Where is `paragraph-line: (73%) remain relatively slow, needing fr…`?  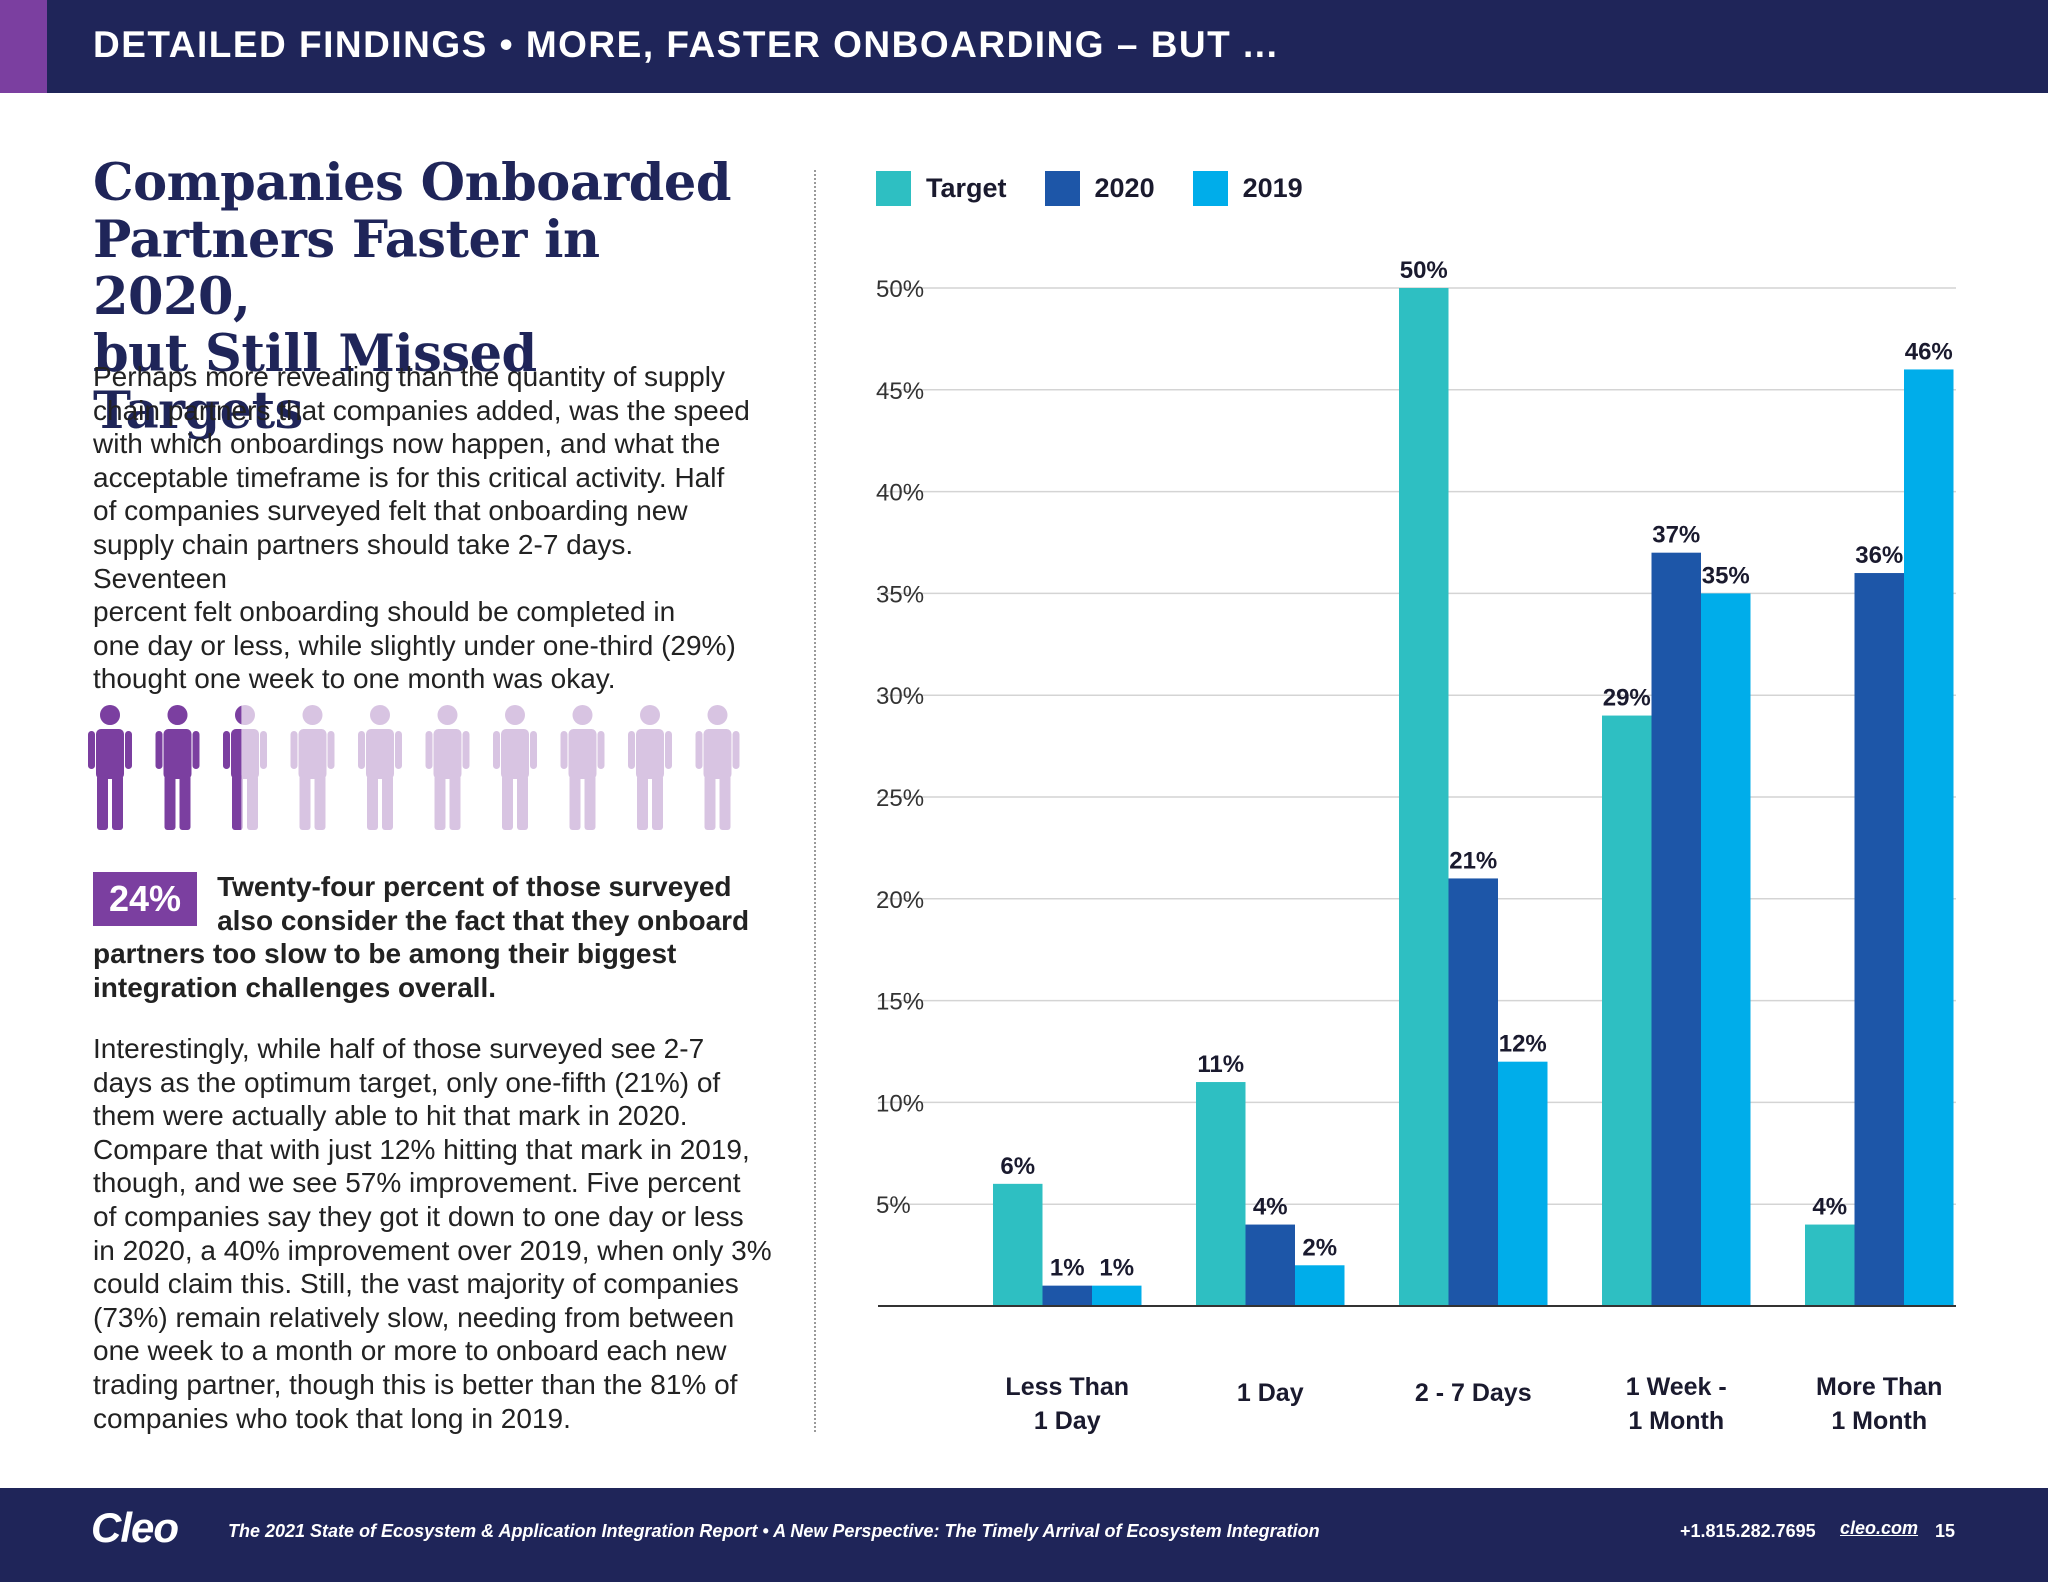 paragraph-line: (73%) remain relatively slow, needing fr… is located at coordinates (414, 1317).